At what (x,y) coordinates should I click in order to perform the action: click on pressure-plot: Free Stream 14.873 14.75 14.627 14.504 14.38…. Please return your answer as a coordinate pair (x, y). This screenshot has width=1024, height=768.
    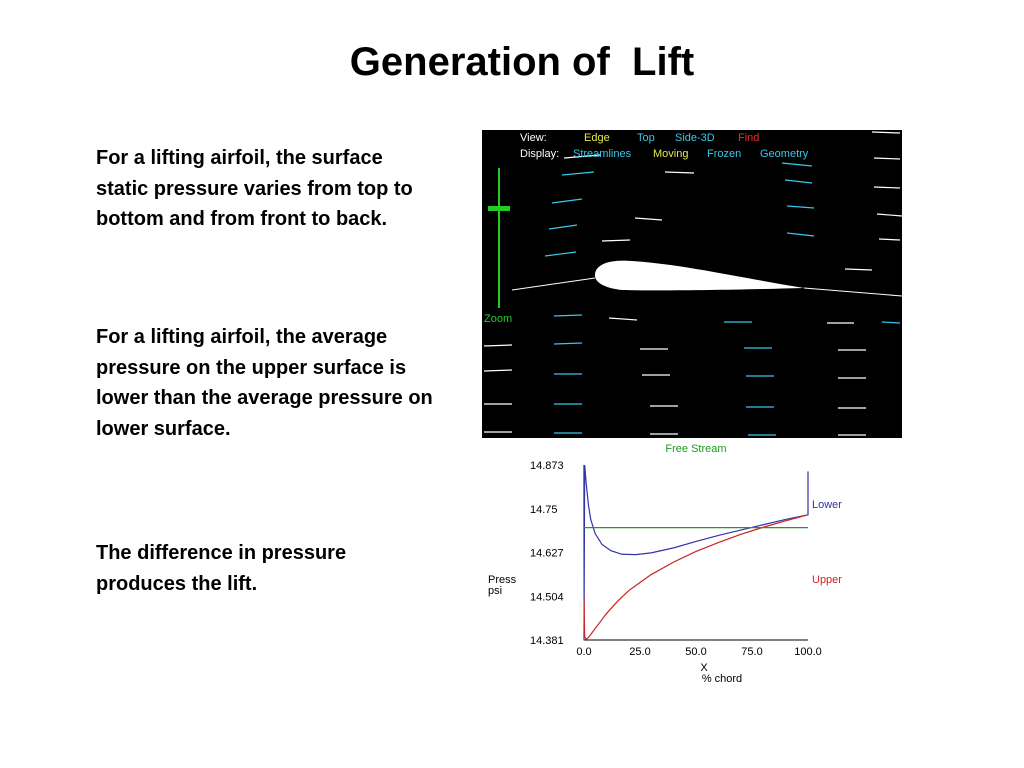
    Looking at the image, I should click on (665, 564).